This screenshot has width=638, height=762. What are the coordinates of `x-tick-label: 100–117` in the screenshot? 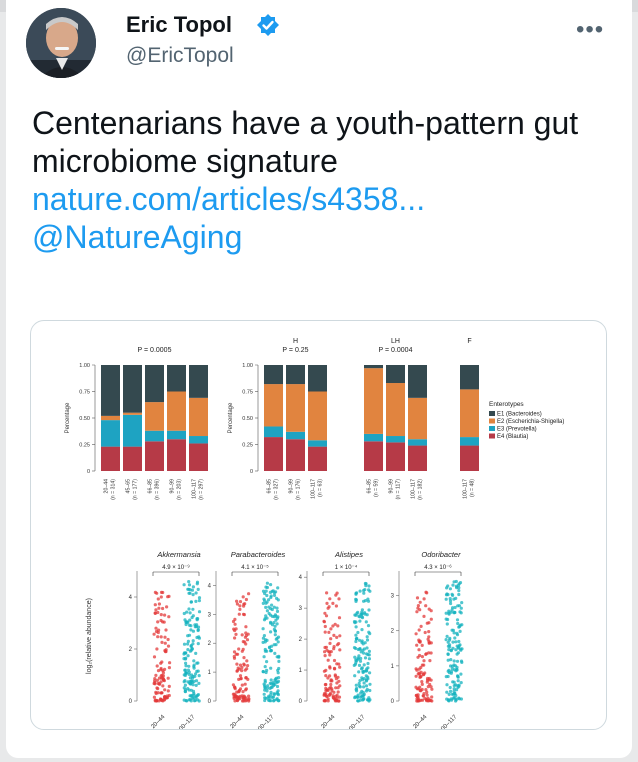 It's located at (195, 489).